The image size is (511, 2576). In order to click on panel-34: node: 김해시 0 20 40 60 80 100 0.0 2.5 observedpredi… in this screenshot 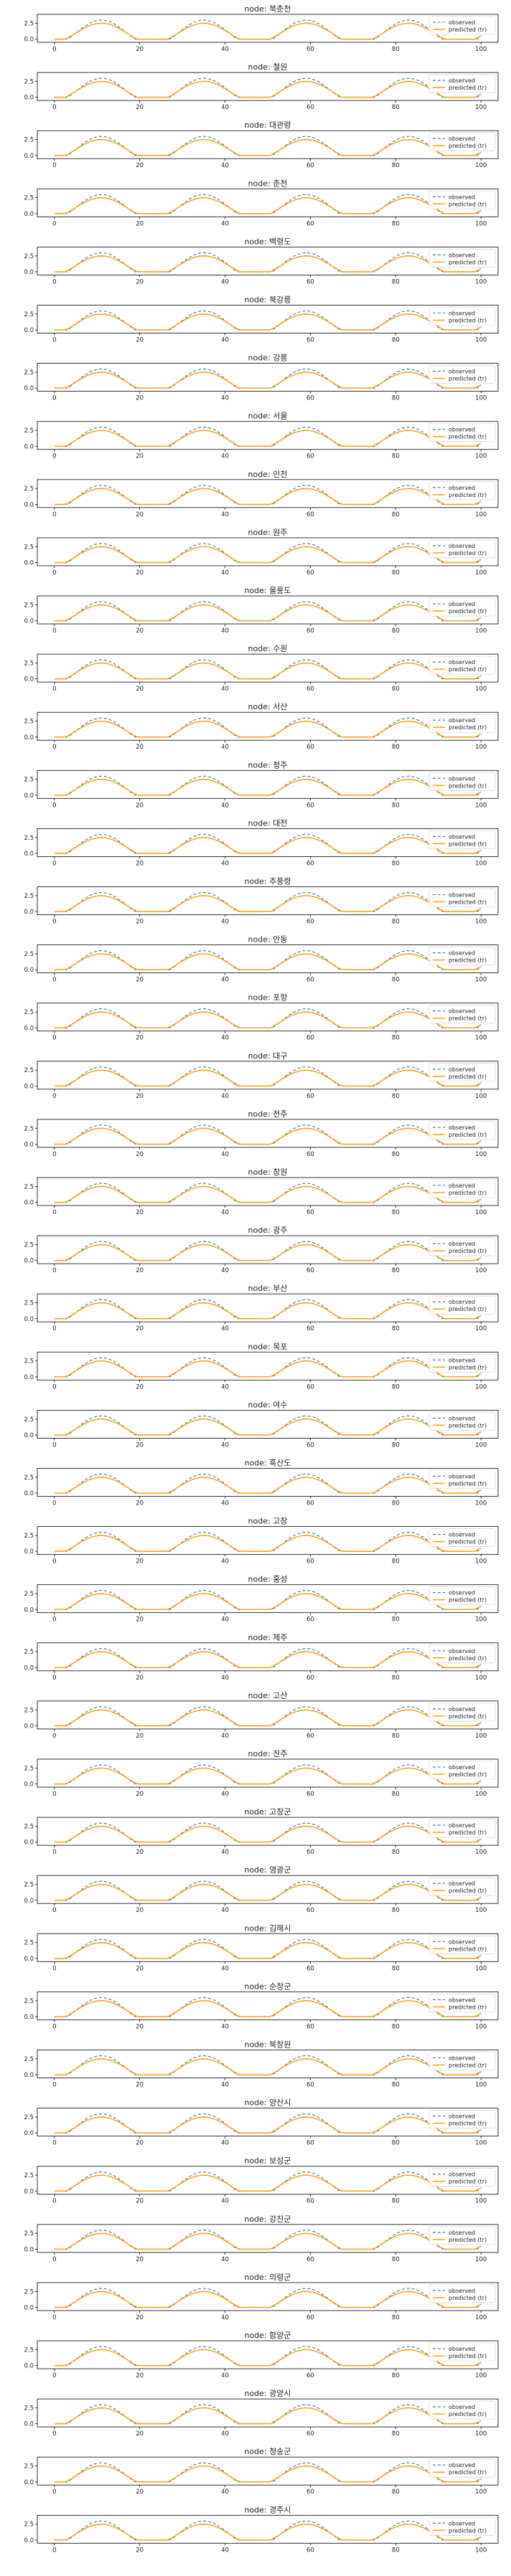, I will do `click(261, 1947)`.